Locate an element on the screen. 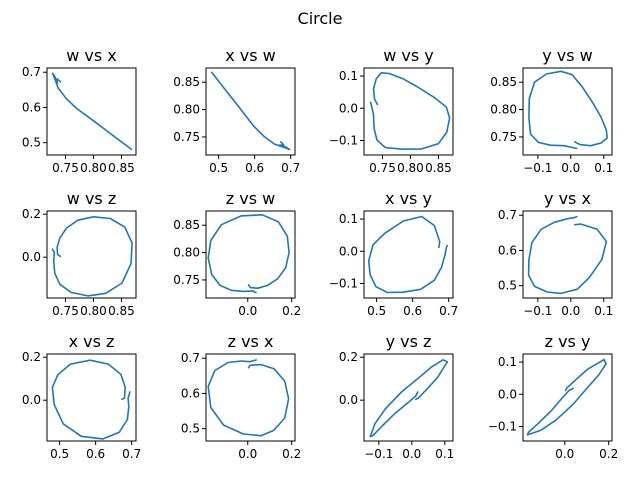 The height and width of the screenshot is (480, 640). subplot-y-vs-x: y vs x −0.1 0.0 0.1 0.5 0.6 0.7 is located at coordinates (555, 253).